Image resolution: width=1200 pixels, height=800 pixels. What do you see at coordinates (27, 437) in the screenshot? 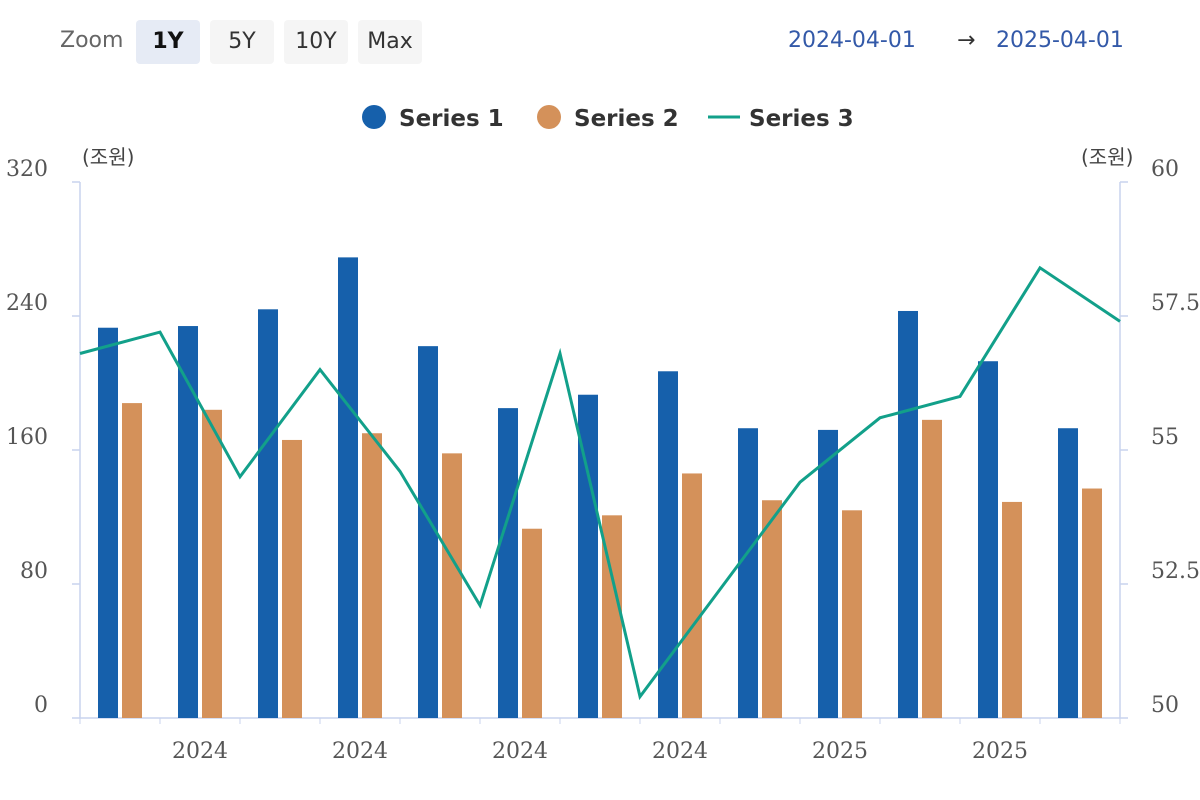
I see `left-tick-label: 160` at bounding box center [27, 437].